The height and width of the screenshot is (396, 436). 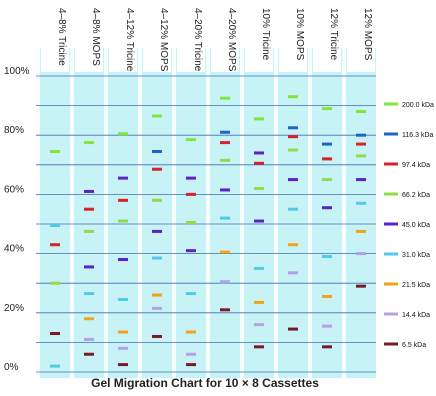 What do you see at coordinates (17, 71) in the screenshot?
I see `y-tick-label: 100%` at bounding box center [17, 71].